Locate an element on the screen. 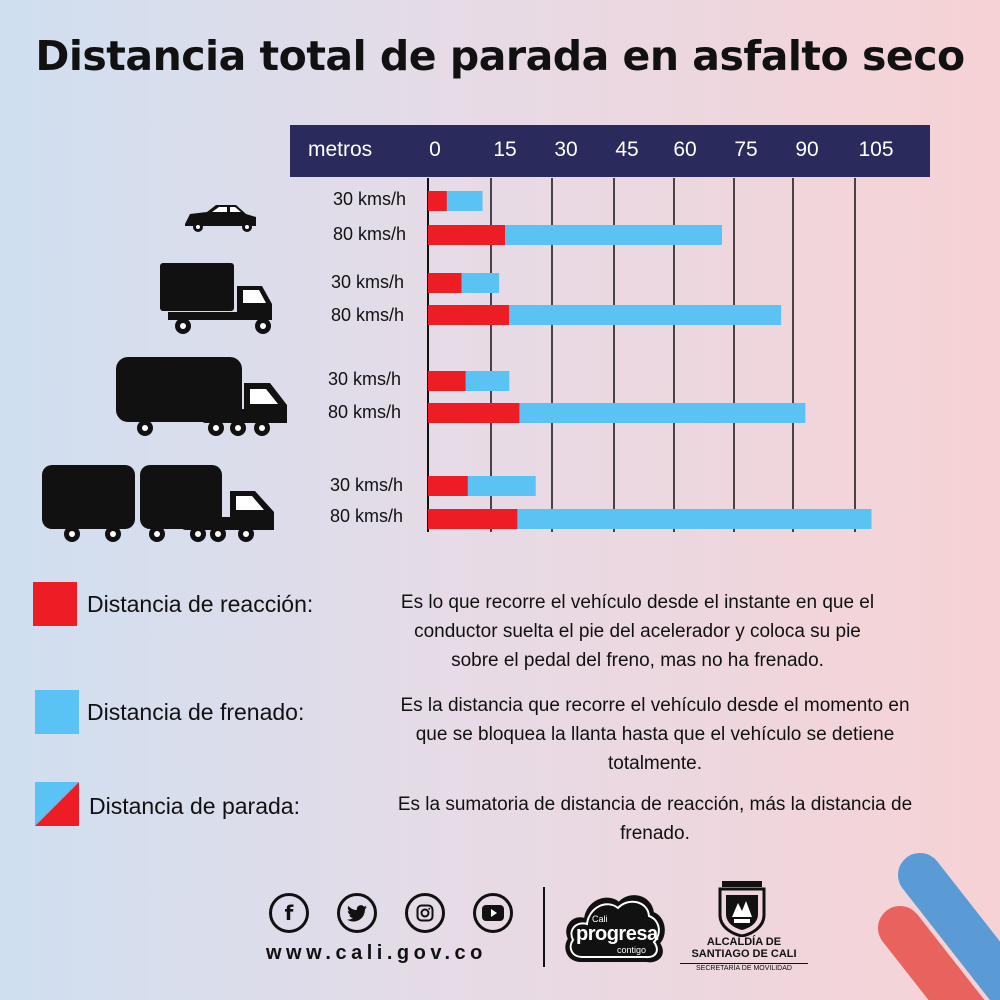 Image resolution: width=1000 pixels, height=1000 pixels. instagram-icon is located at coordinates (425, 913).